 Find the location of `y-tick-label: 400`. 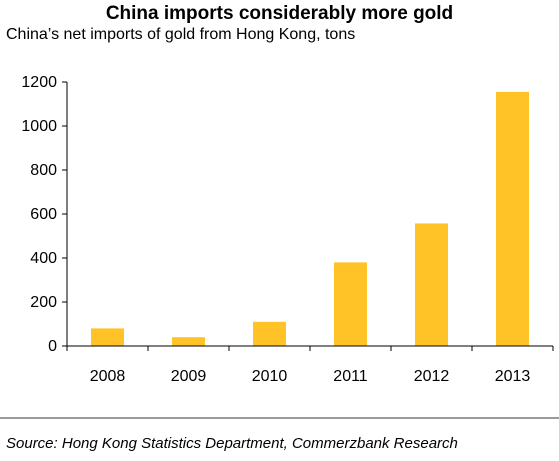

y-tick-label: 400 is located at coordinates (43, 258).